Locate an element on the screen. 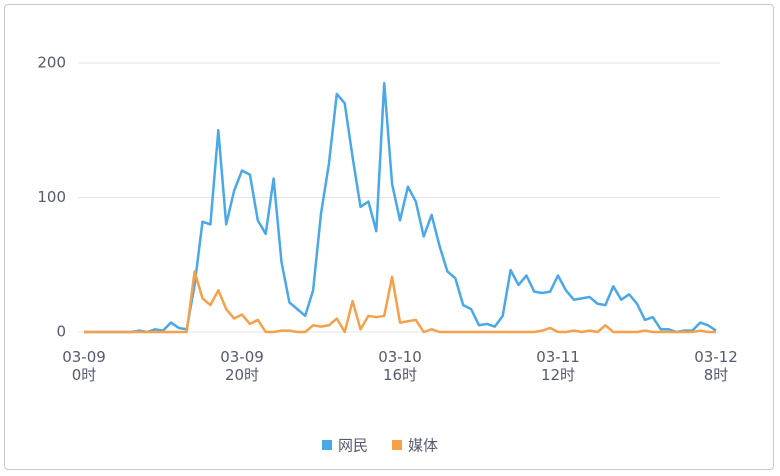 The height and width of the screenshot is (476, 780). legend-label: 网民 is located at coordinates (353, 446).